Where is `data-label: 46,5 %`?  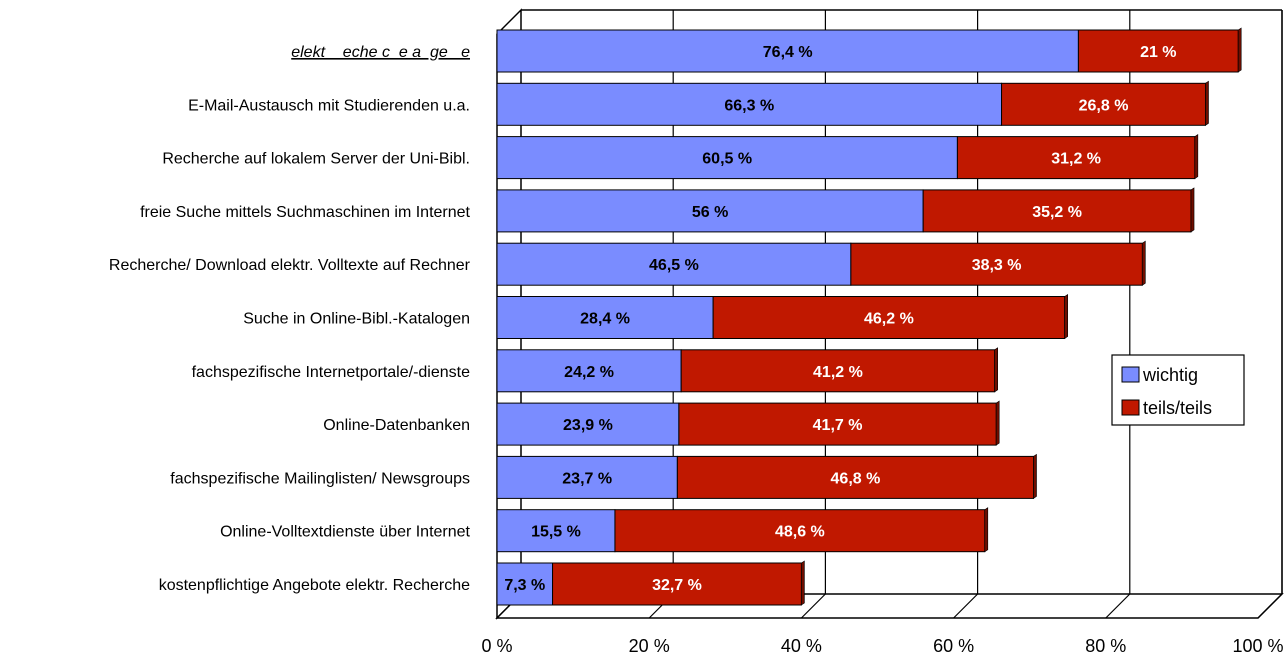 data-label: 46,5 % is located at coordinates (674, 265).